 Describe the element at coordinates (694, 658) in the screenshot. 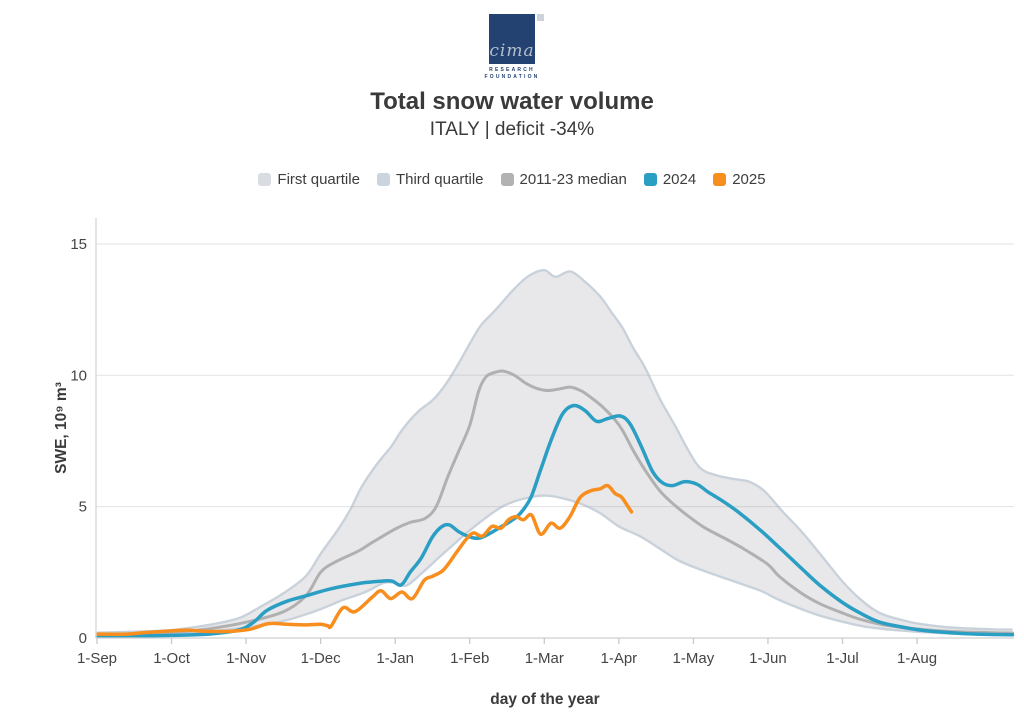

I see `x-tick-label: 1-May` at that location.